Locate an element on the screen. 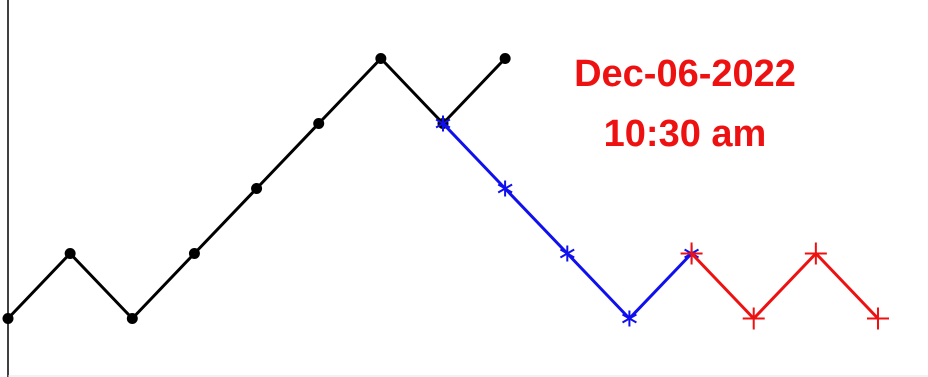  series-2-point-4-arm is located at coordinates (629, 318).